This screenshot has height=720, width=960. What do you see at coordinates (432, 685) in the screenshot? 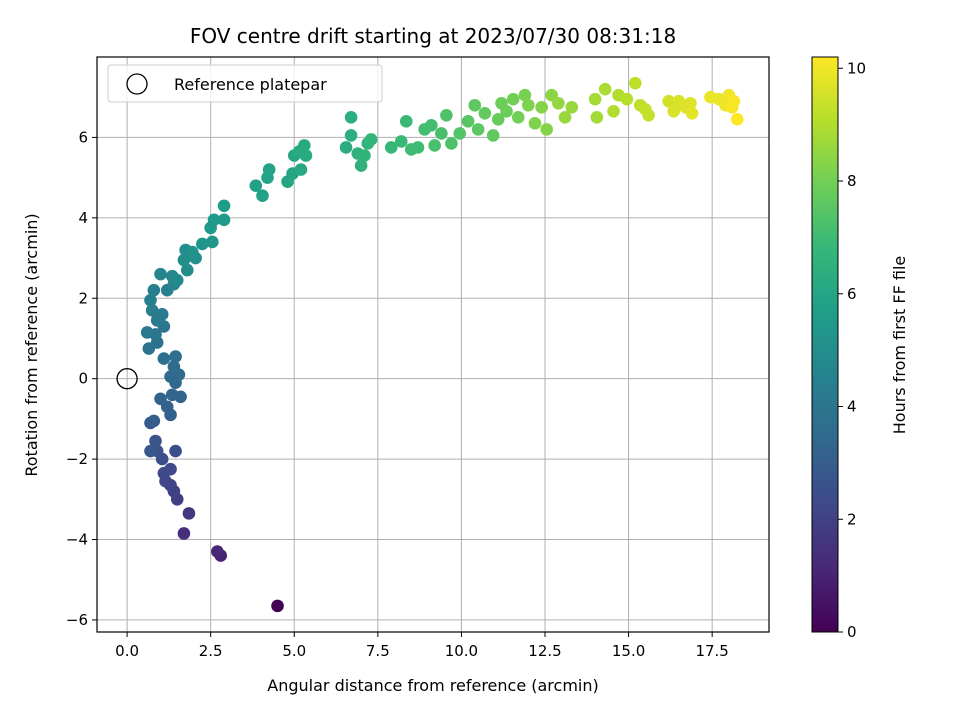
I see `x-axis-label: Angular distance from reference (arcmin)` at bounding box center [432, 685].